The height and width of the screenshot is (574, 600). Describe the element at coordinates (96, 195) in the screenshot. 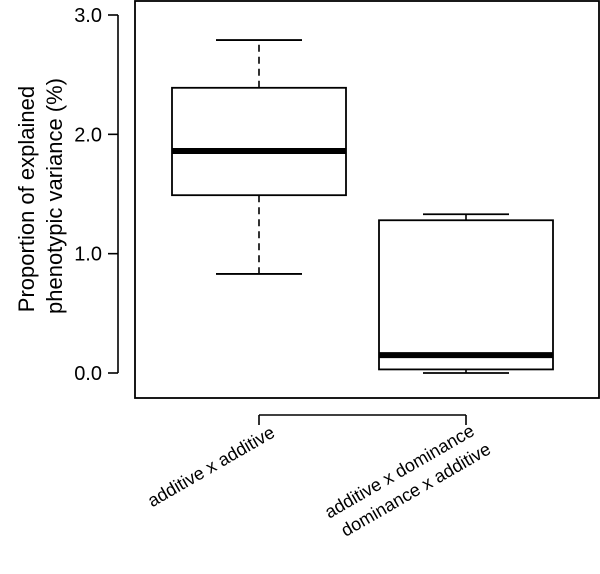

I see `y-axis-ticks: 0.0 1.0 2.0 3.0` at that location.